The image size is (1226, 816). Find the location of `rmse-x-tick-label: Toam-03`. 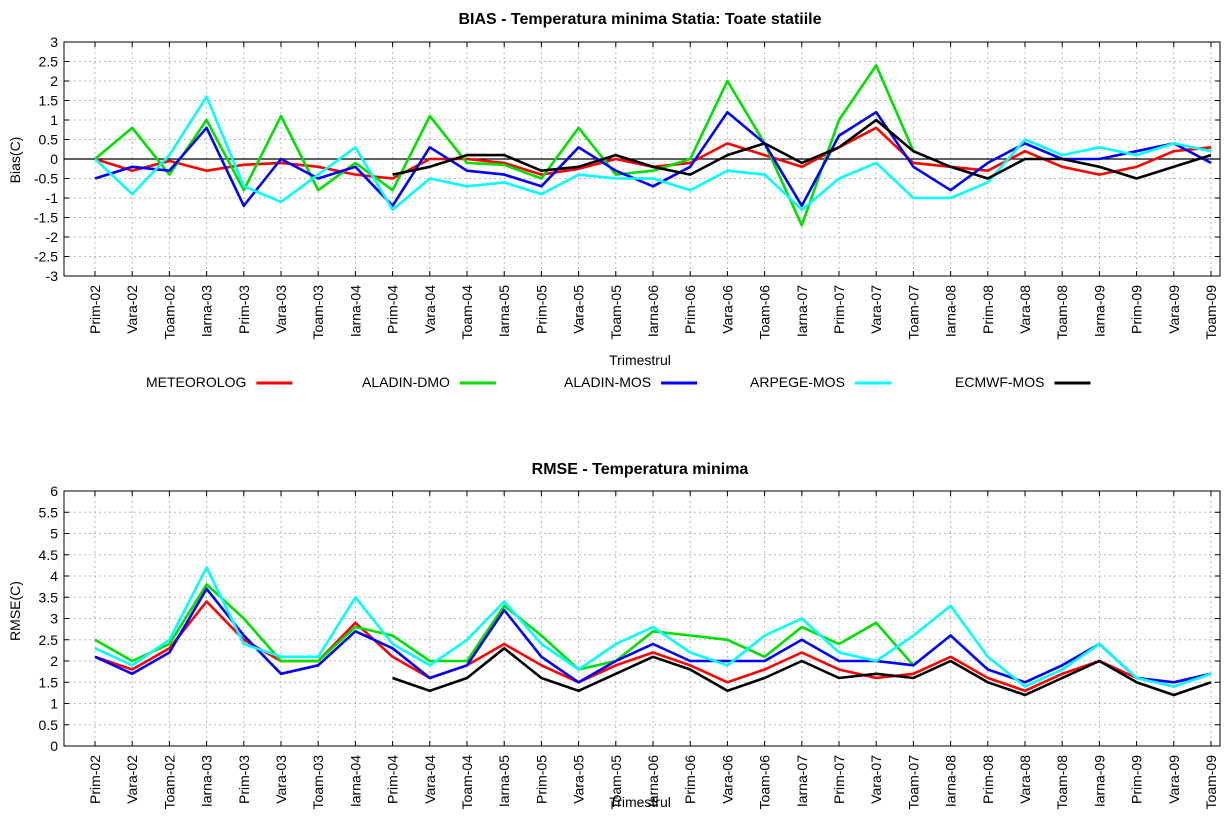

rmse-x-tick-label: Toam-03 is located at coordinates (318, 782).